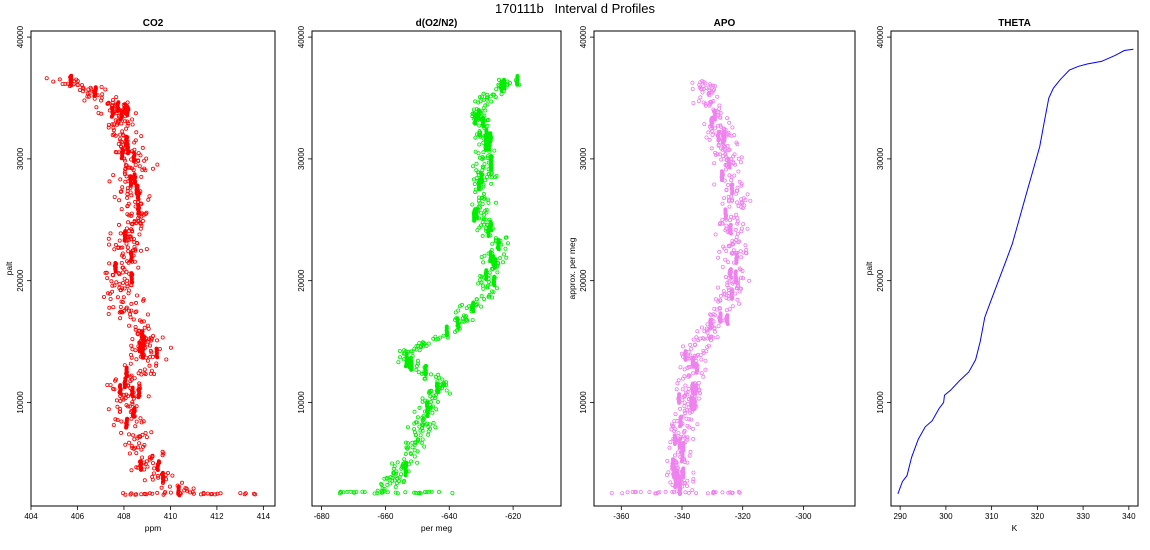 This screenshot has height=550, width=1150. What do you see at coordinates (20, 158) in the screenshot?
I see `y-tick-label: 30000` at bounding box center [20, 158].